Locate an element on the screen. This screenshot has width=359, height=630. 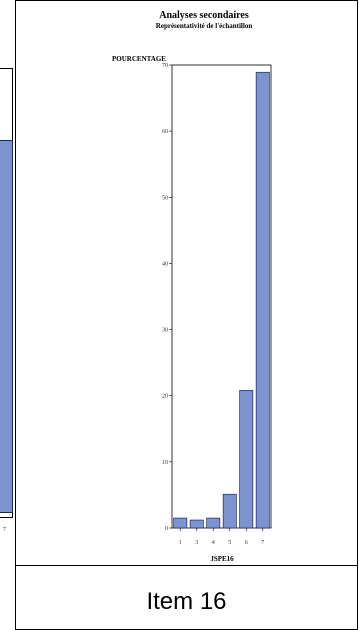
chart-title: Analyses secondaires is located at coordinates (204, 15).